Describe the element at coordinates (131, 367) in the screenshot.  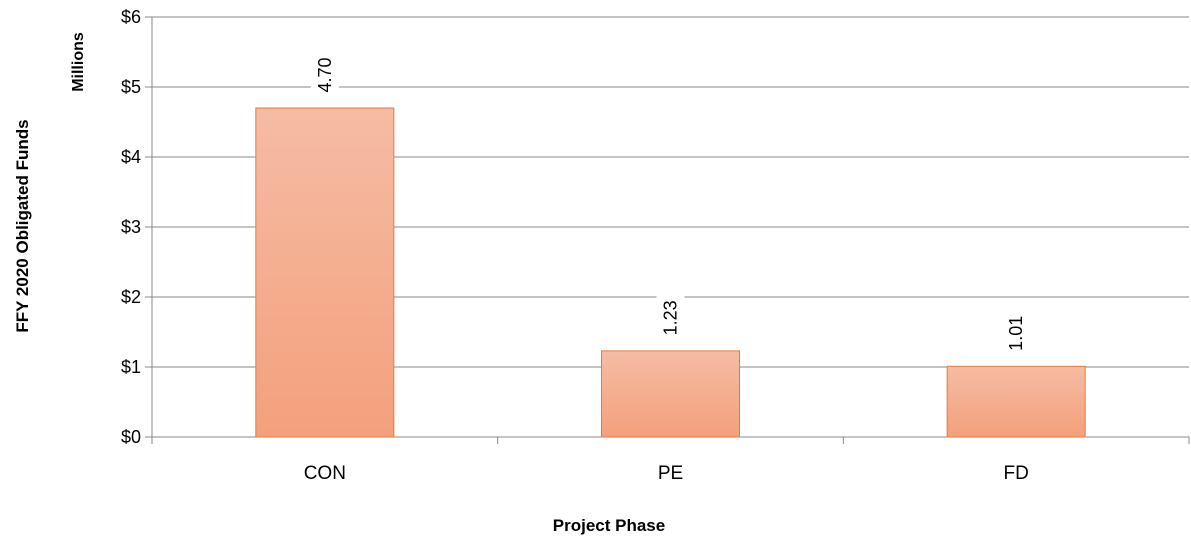
I see `y-tick-label: $1` at that location.